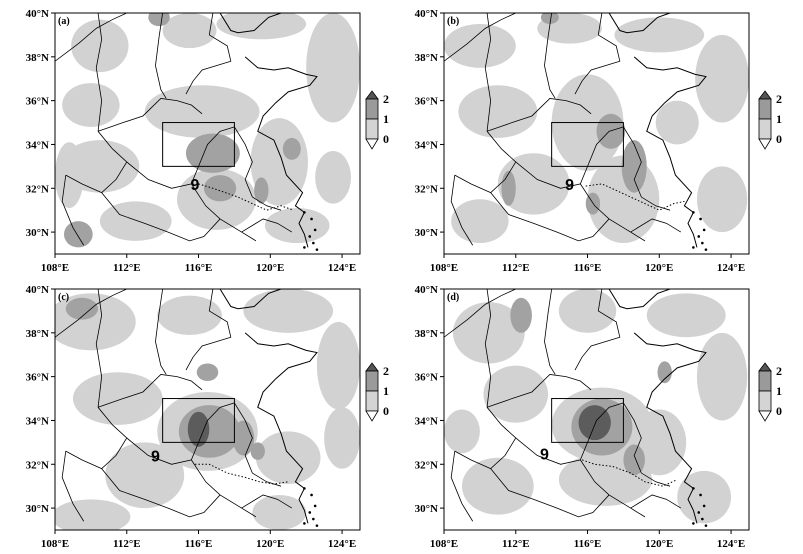 This screenshot has height=554, width=803. Describe the element at coordinates (587, 144) in the screenshot. I see `region-box` at that location.